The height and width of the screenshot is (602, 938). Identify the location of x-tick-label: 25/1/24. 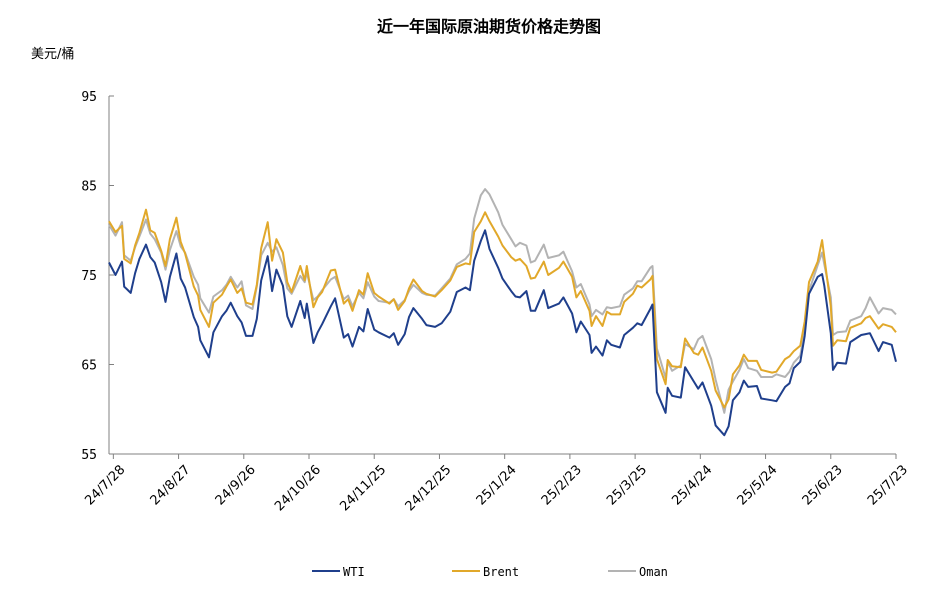
(497, 485).